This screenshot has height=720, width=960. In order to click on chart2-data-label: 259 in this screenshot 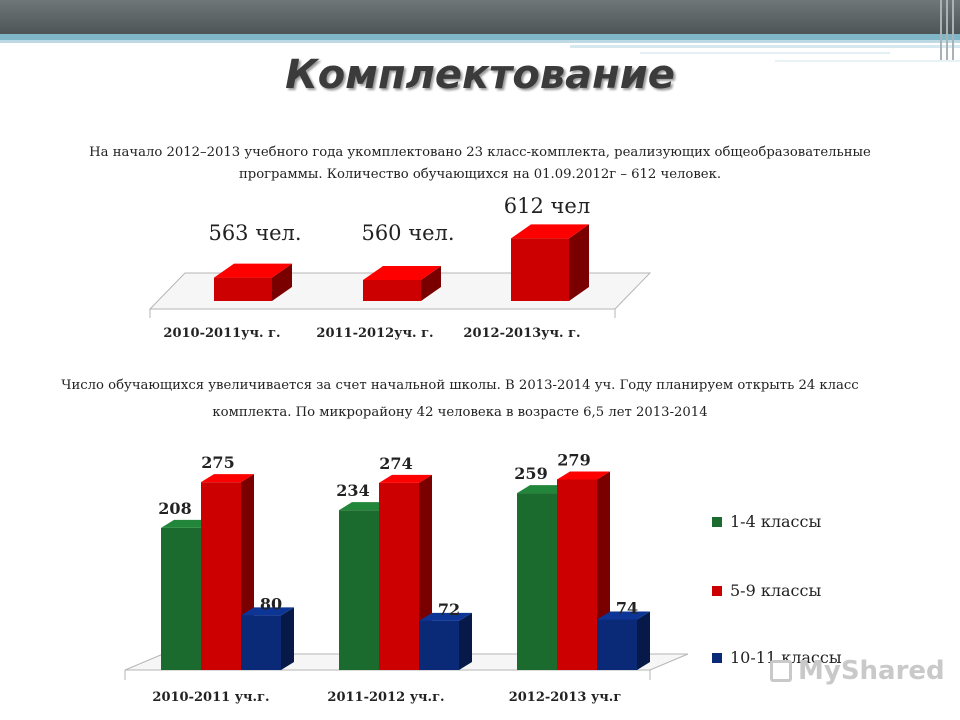, I will do `click(530, 473)`.